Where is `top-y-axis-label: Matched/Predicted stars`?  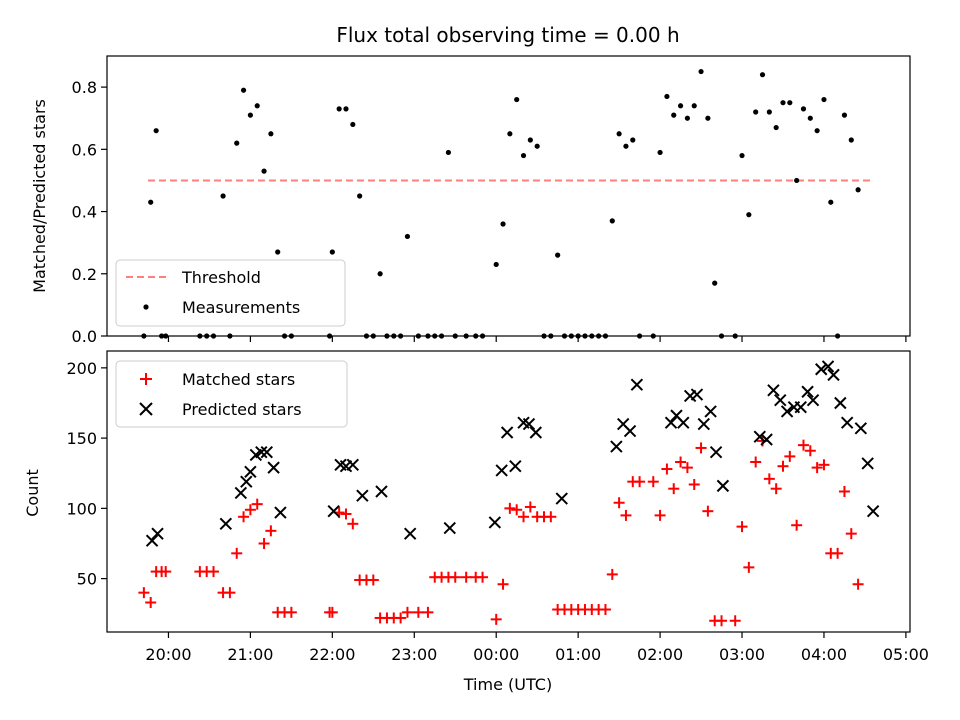 top-y-axis-label: Matched/Predicted stars is located at coordinates (39, 196).